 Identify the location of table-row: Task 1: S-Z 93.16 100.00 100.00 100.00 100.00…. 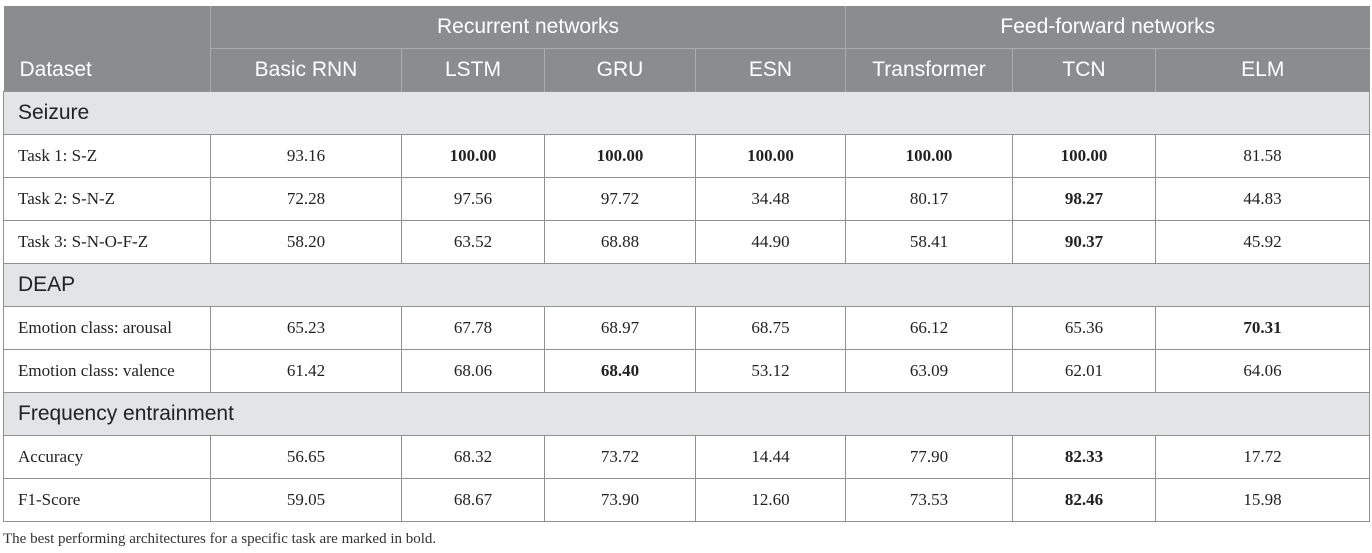
(687, 156).